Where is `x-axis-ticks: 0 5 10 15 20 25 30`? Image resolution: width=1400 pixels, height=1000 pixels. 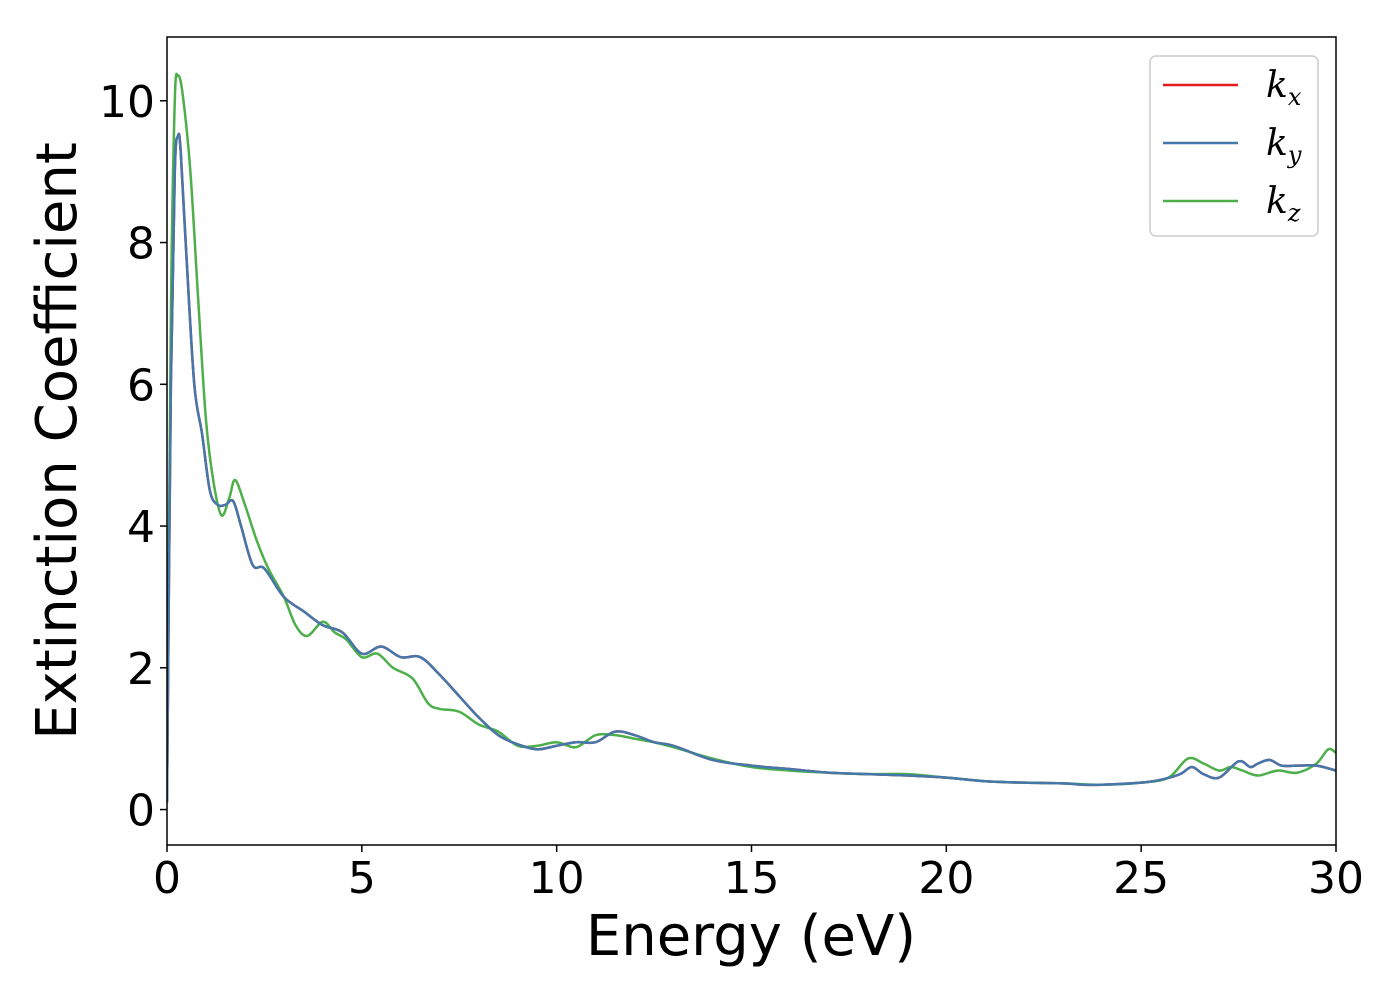 x-axis-ticks: 0 5 10 15 20 25 30 is located at coordinates (758, 874).